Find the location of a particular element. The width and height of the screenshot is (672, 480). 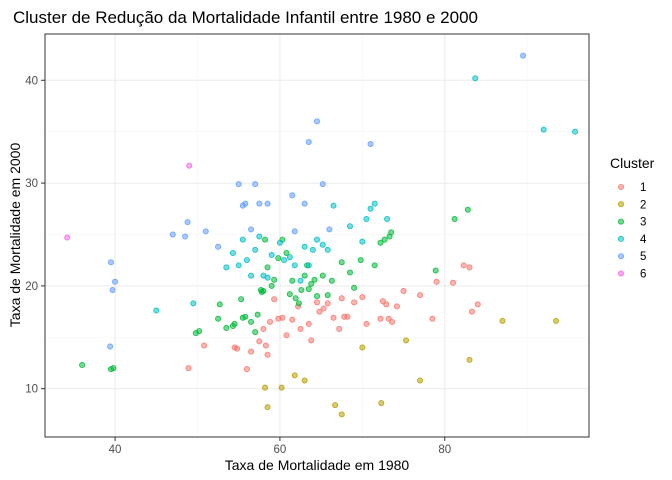

y-tick-label: 20 is located at coordinates (31, 287).